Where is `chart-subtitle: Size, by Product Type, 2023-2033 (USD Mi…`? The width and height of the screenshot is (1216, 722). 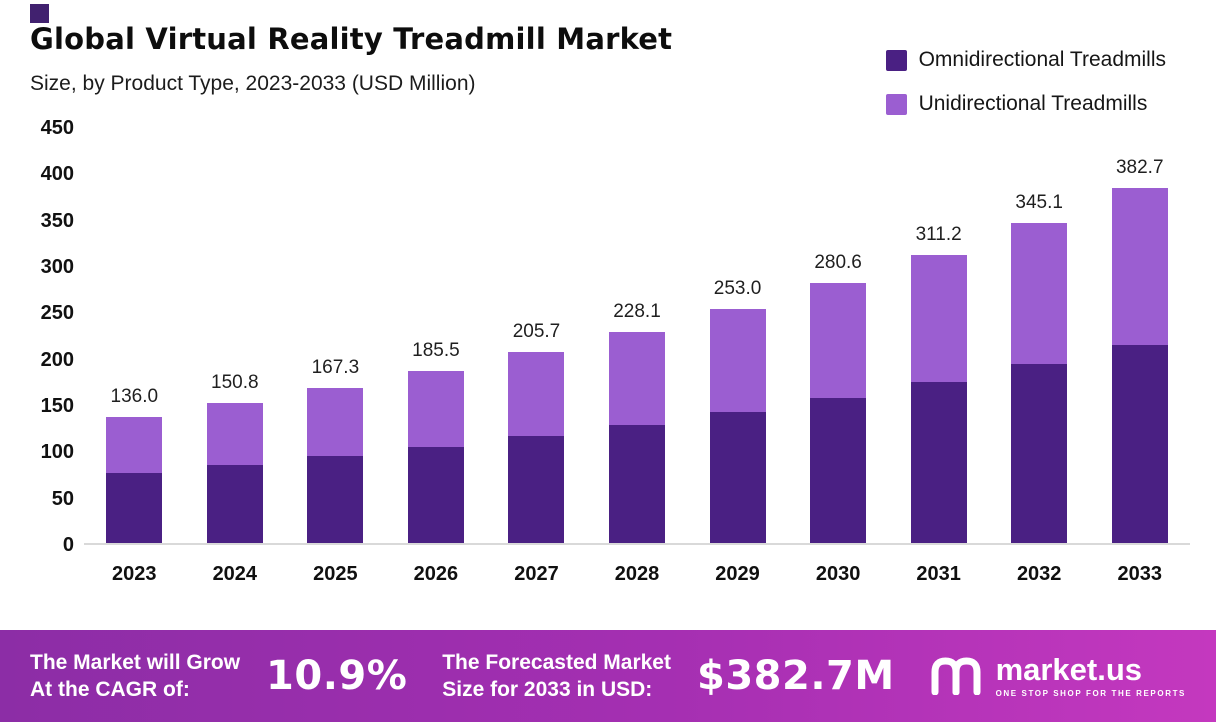
chart-subtitle: Size, by Product Type, 2023-2033 (USD Mi… is located at coordinates (253, 83).